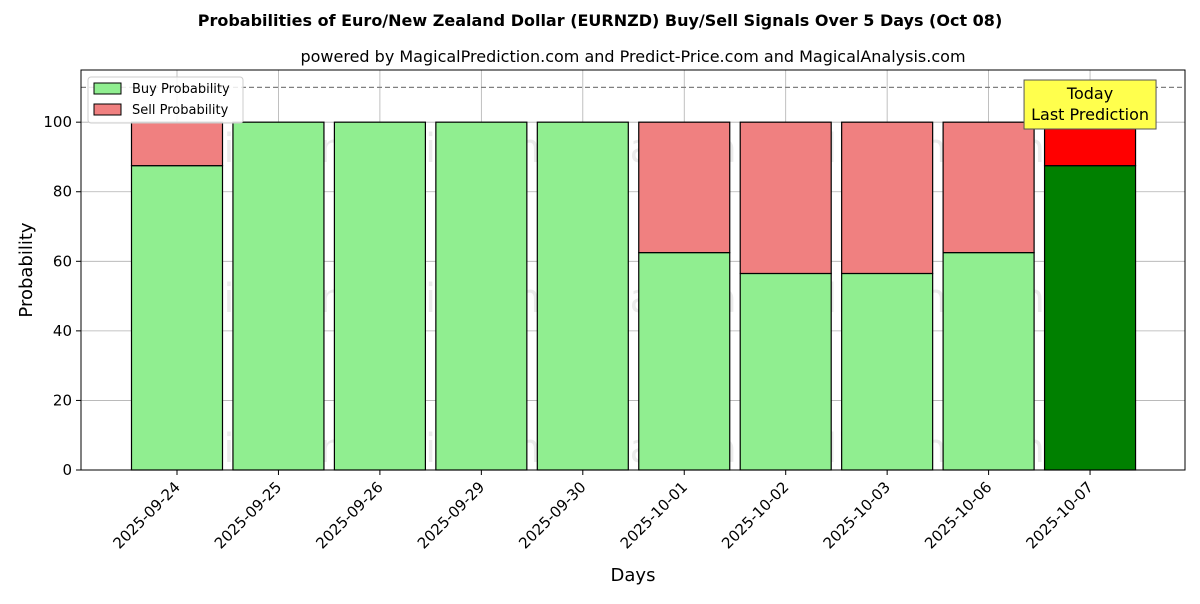 This screenshot has width=1200, height=604. What do you see at coordinates (180, 110) in the screenshot?
I see `legend-label: Sell Probability` at bounding box center [180, 110].